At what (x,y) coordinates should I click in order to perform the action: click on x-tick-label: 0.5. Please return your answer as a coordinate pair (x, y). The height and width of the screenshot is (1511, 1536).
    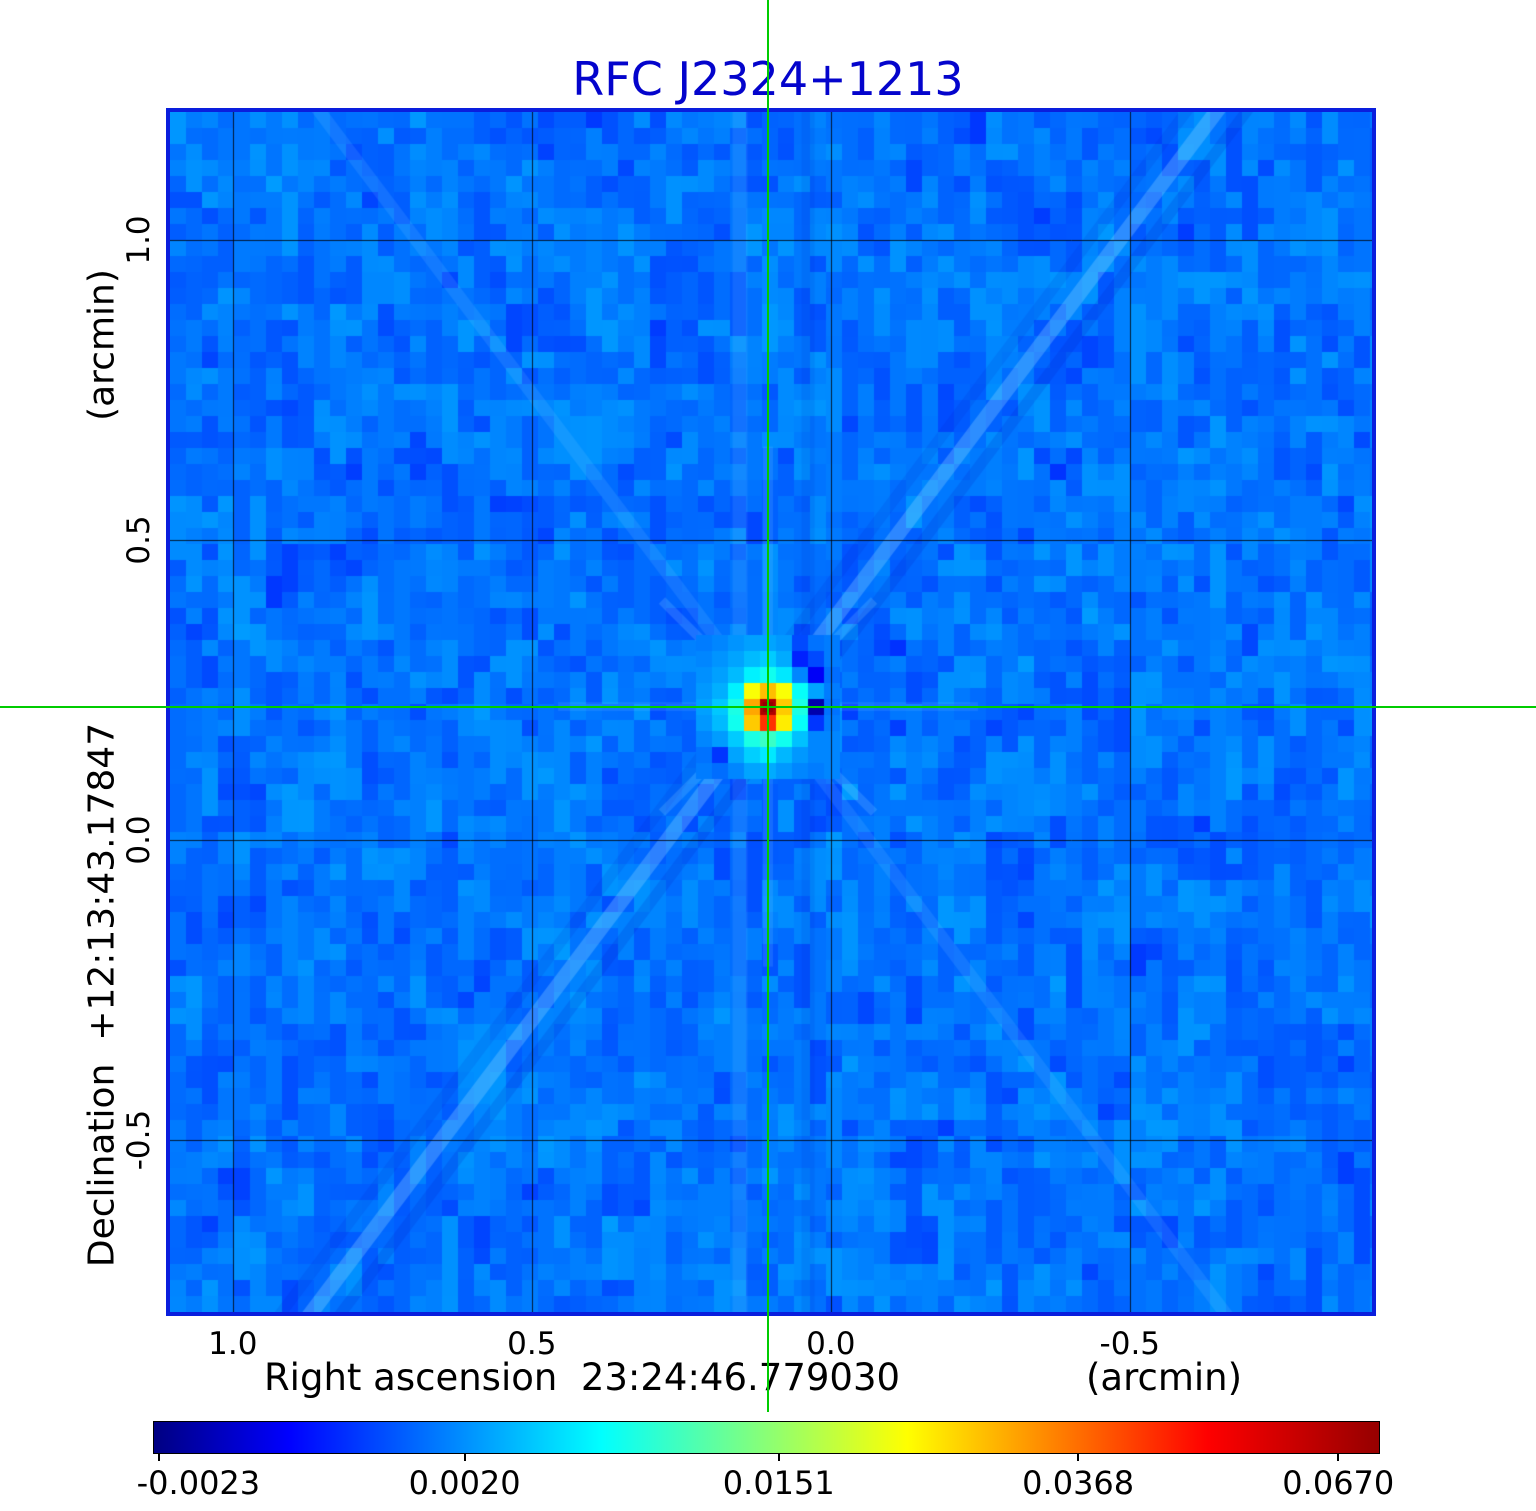
    Looking at the image, I should click on (532, 1344).